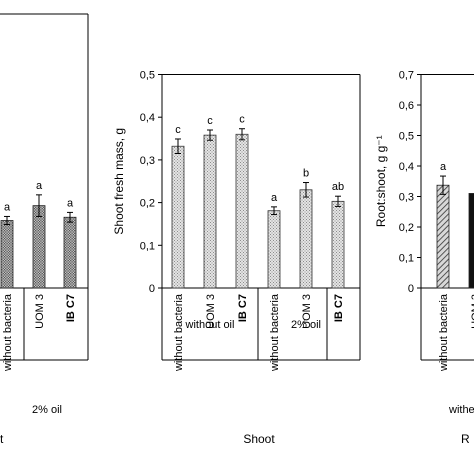 The height and width of the screenshot is (474, 474). Describe the element at coordinates (147, 76) in the screenshot. I see `middle-y-tick-label: 0,5` at that location.